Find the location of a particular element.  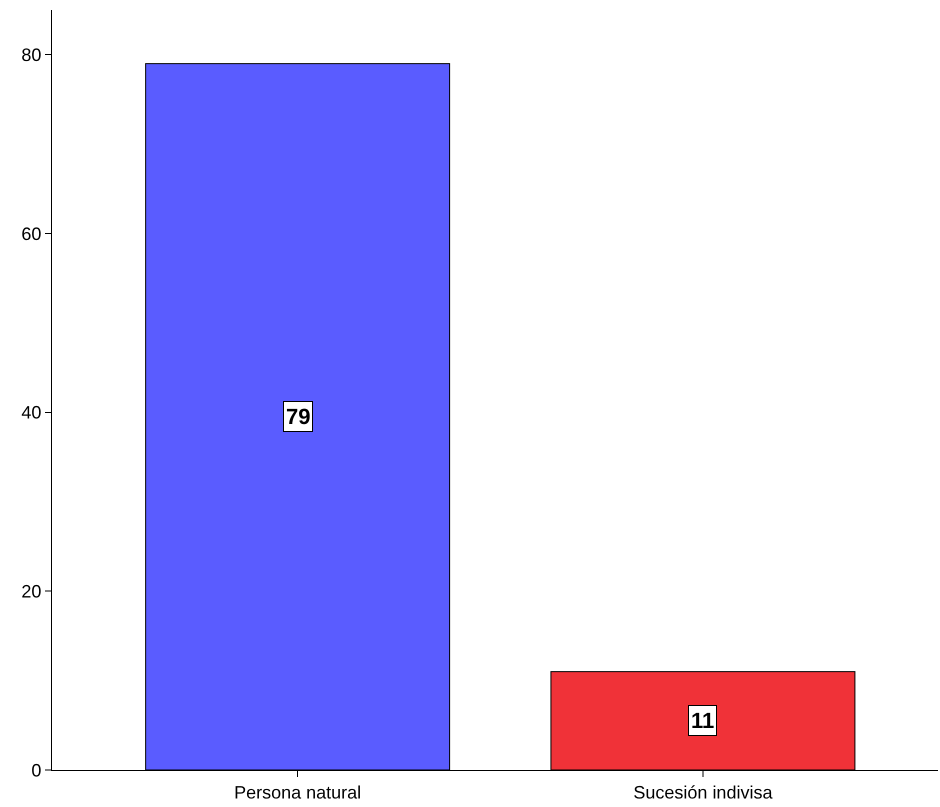

x-tick-label: Sucesión indivisa is located at coordinates (703, 792).